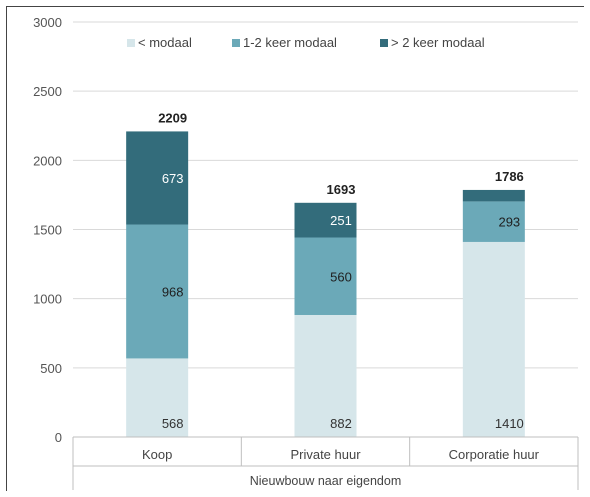 This screenshot has height=497, width=590. What do you see at coordinates (47, 22) in the screenshot?
I see `y-tick-label: 3000` at bounding box center [47, 22].